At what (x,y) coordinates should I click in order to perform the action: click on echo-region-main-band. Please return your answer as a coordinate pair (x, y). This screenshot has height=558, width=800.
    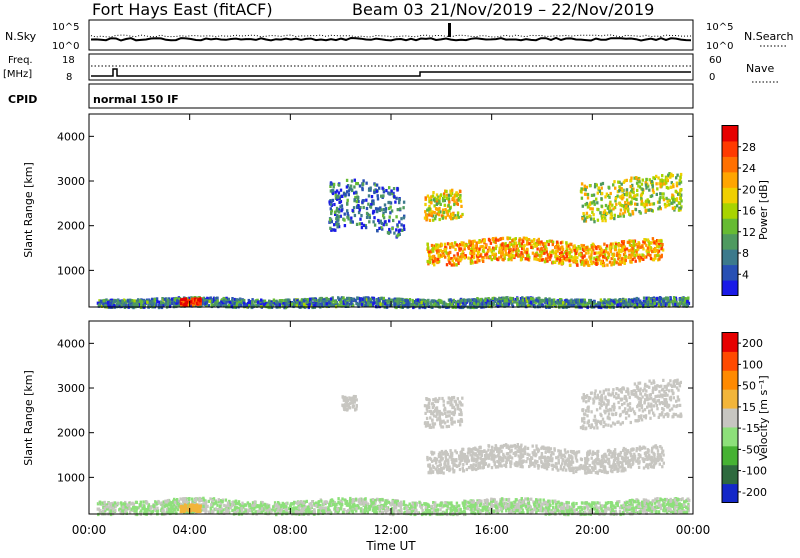
    Looking at the image, I should click on (545, 251).